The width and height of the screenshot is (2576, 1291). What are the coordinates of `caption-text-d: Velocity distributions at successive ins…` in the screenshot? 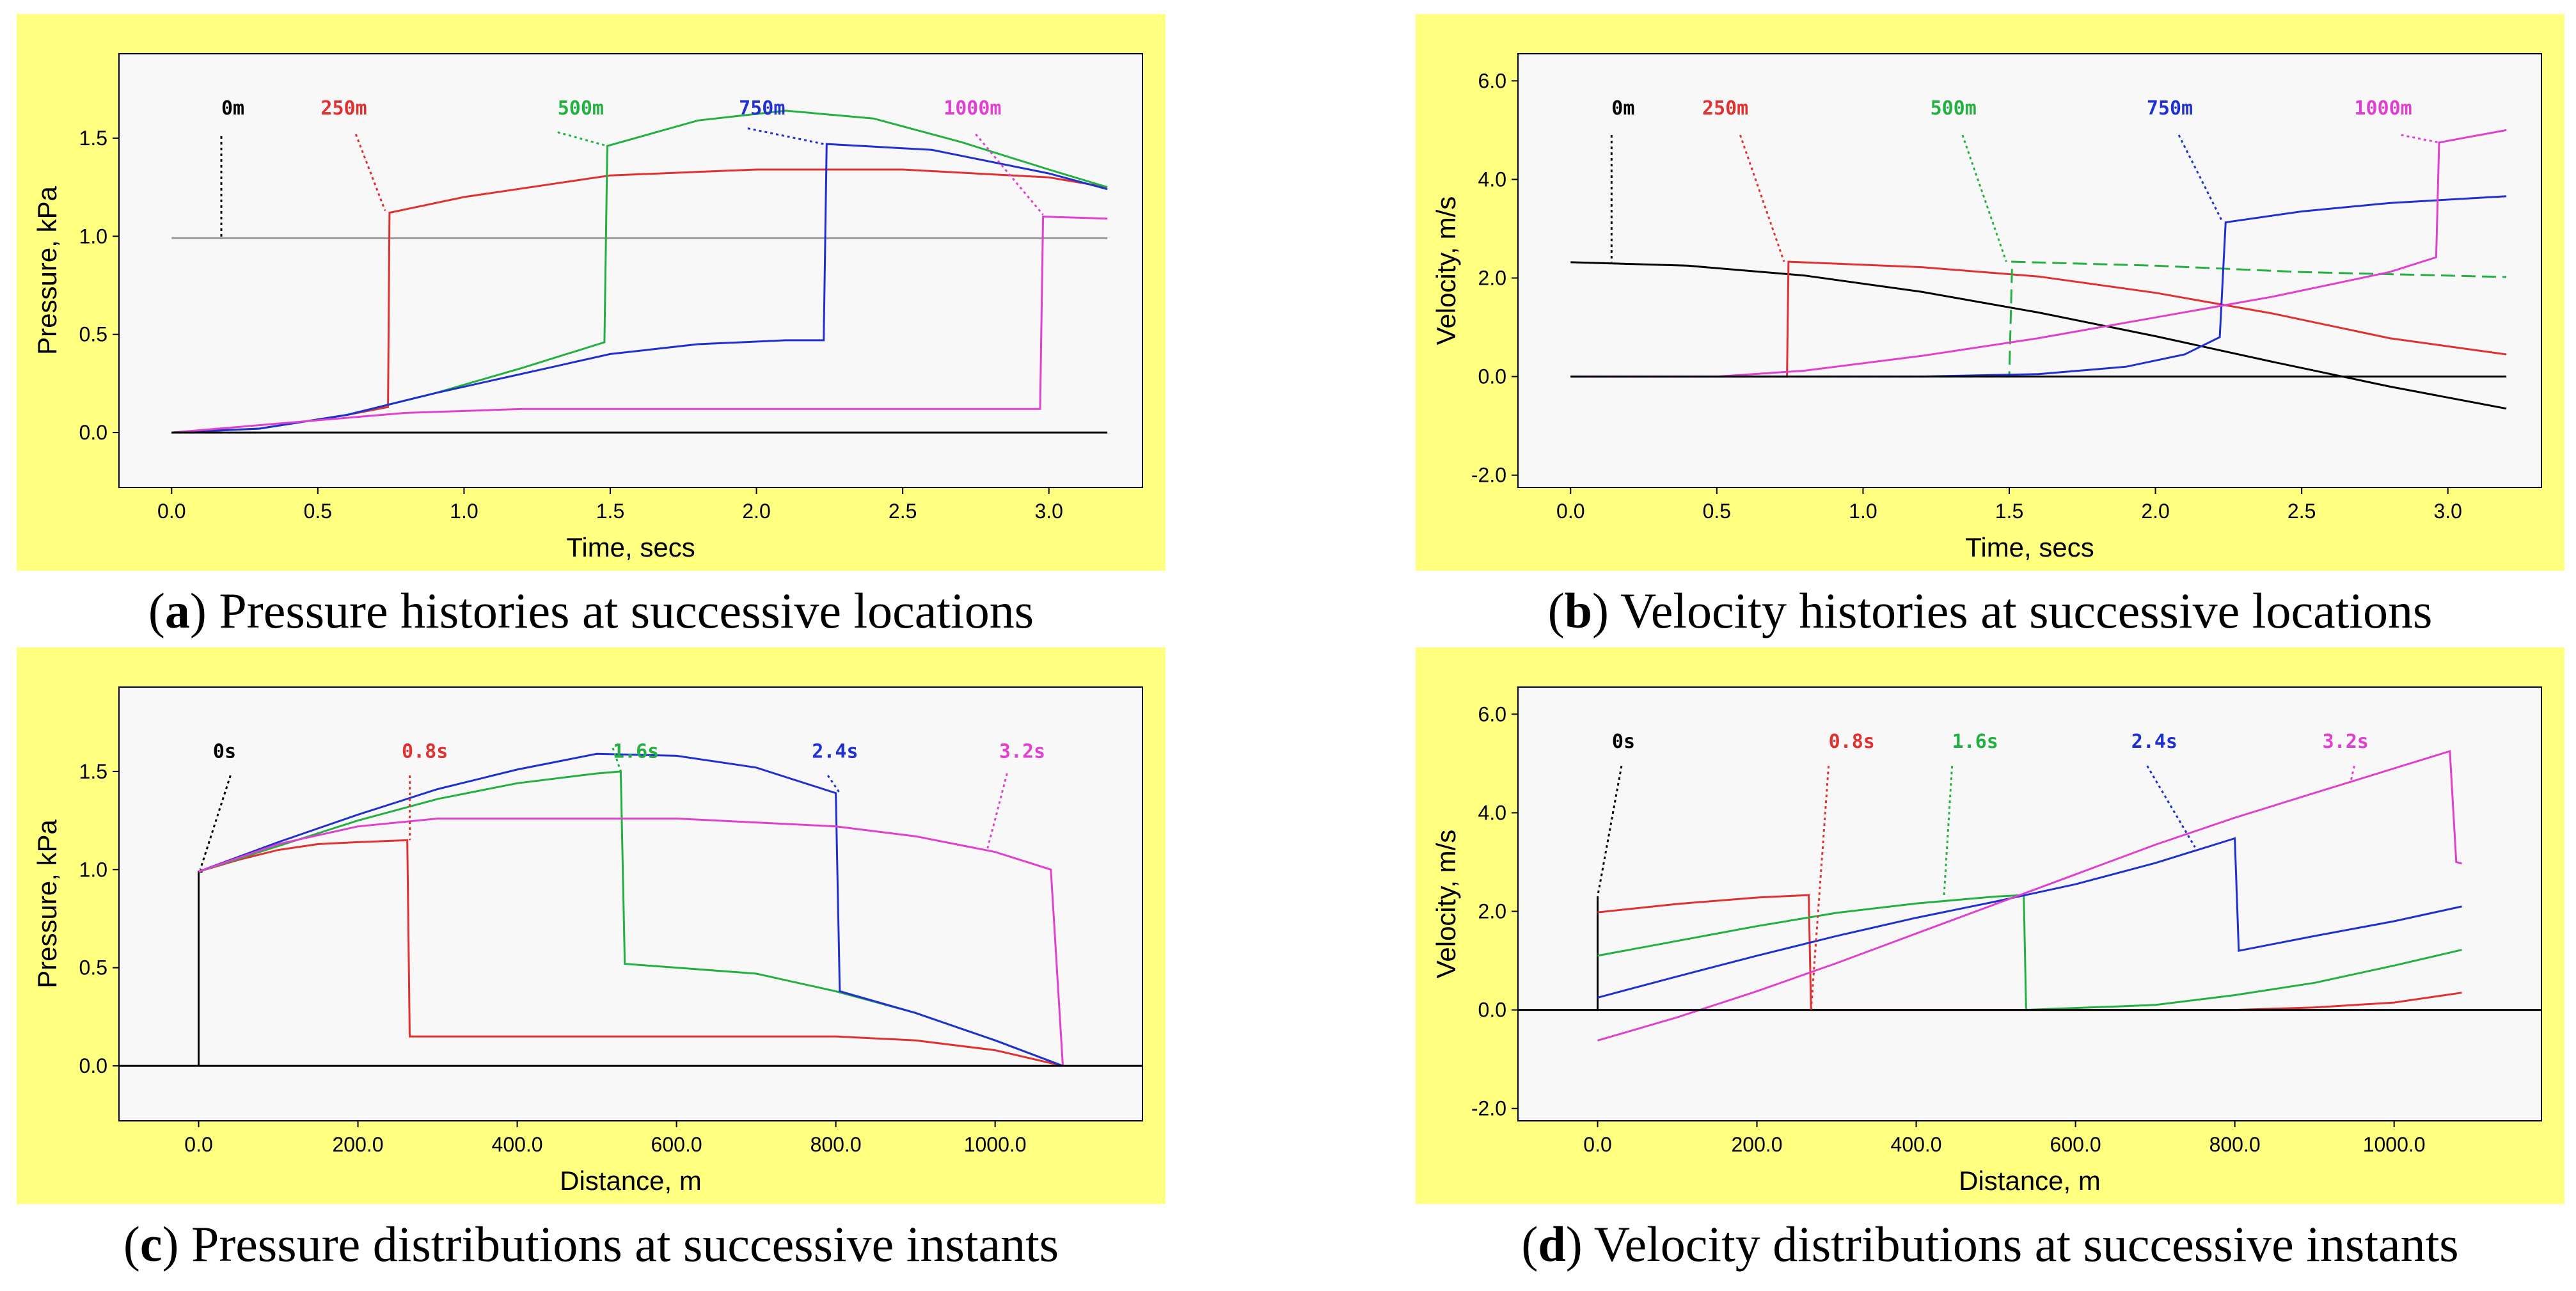 It's located at (2021, 1244).